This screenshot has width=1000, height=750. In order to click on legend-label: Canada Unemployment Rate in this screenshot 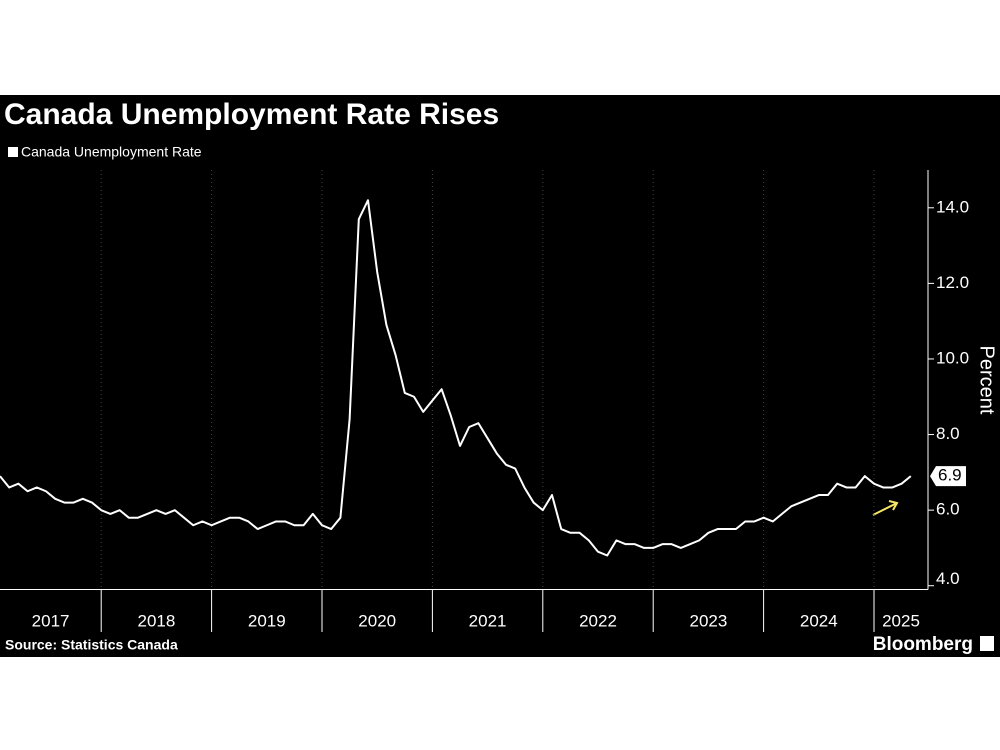, I will do `click(111, 152)`.